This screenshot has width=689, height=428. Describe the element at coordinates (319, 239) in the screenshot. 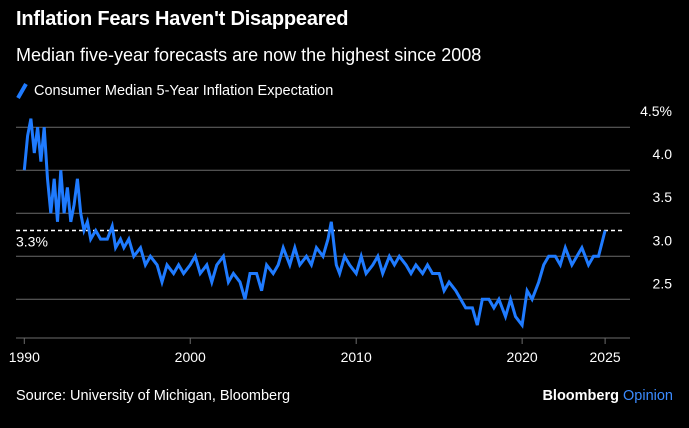

I see `reference-line-group: 3.3%` at that location.